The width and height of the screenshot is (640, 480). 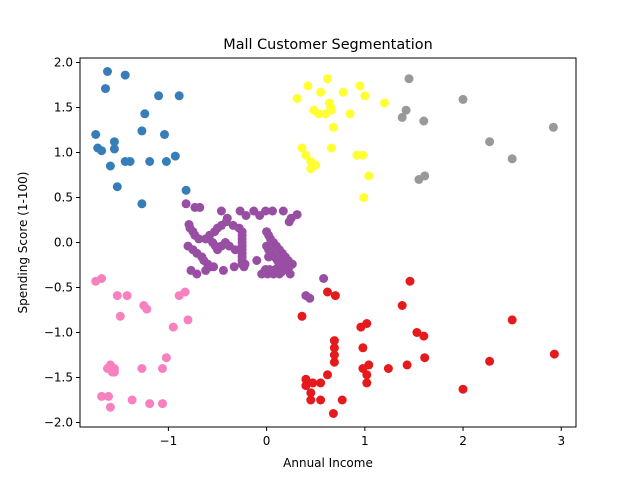 What do you see at coordinates (63, 108) in the screenshot?
I see `y-tick-label: 1.5` at bounding box center [63, 108].